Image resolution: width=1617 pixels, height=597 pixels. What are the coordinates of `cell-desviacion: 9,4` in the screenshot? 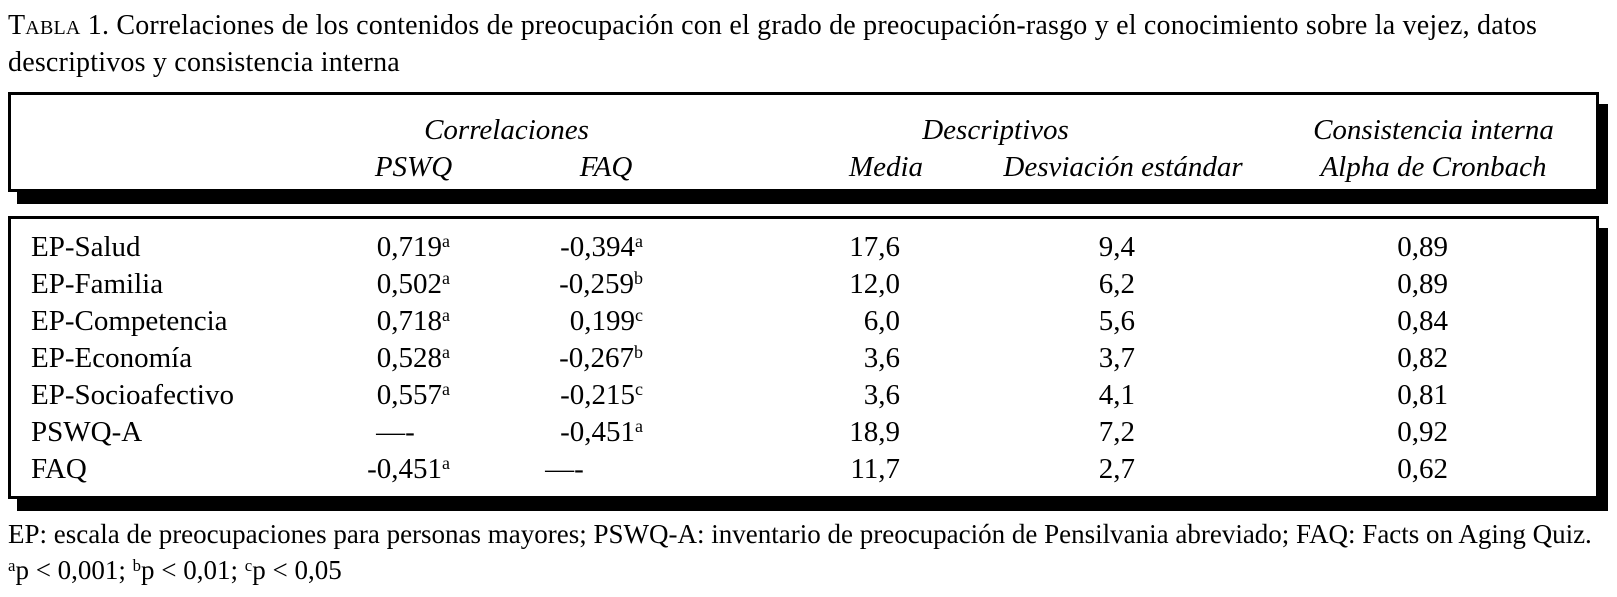 It's located at (1116, 246).